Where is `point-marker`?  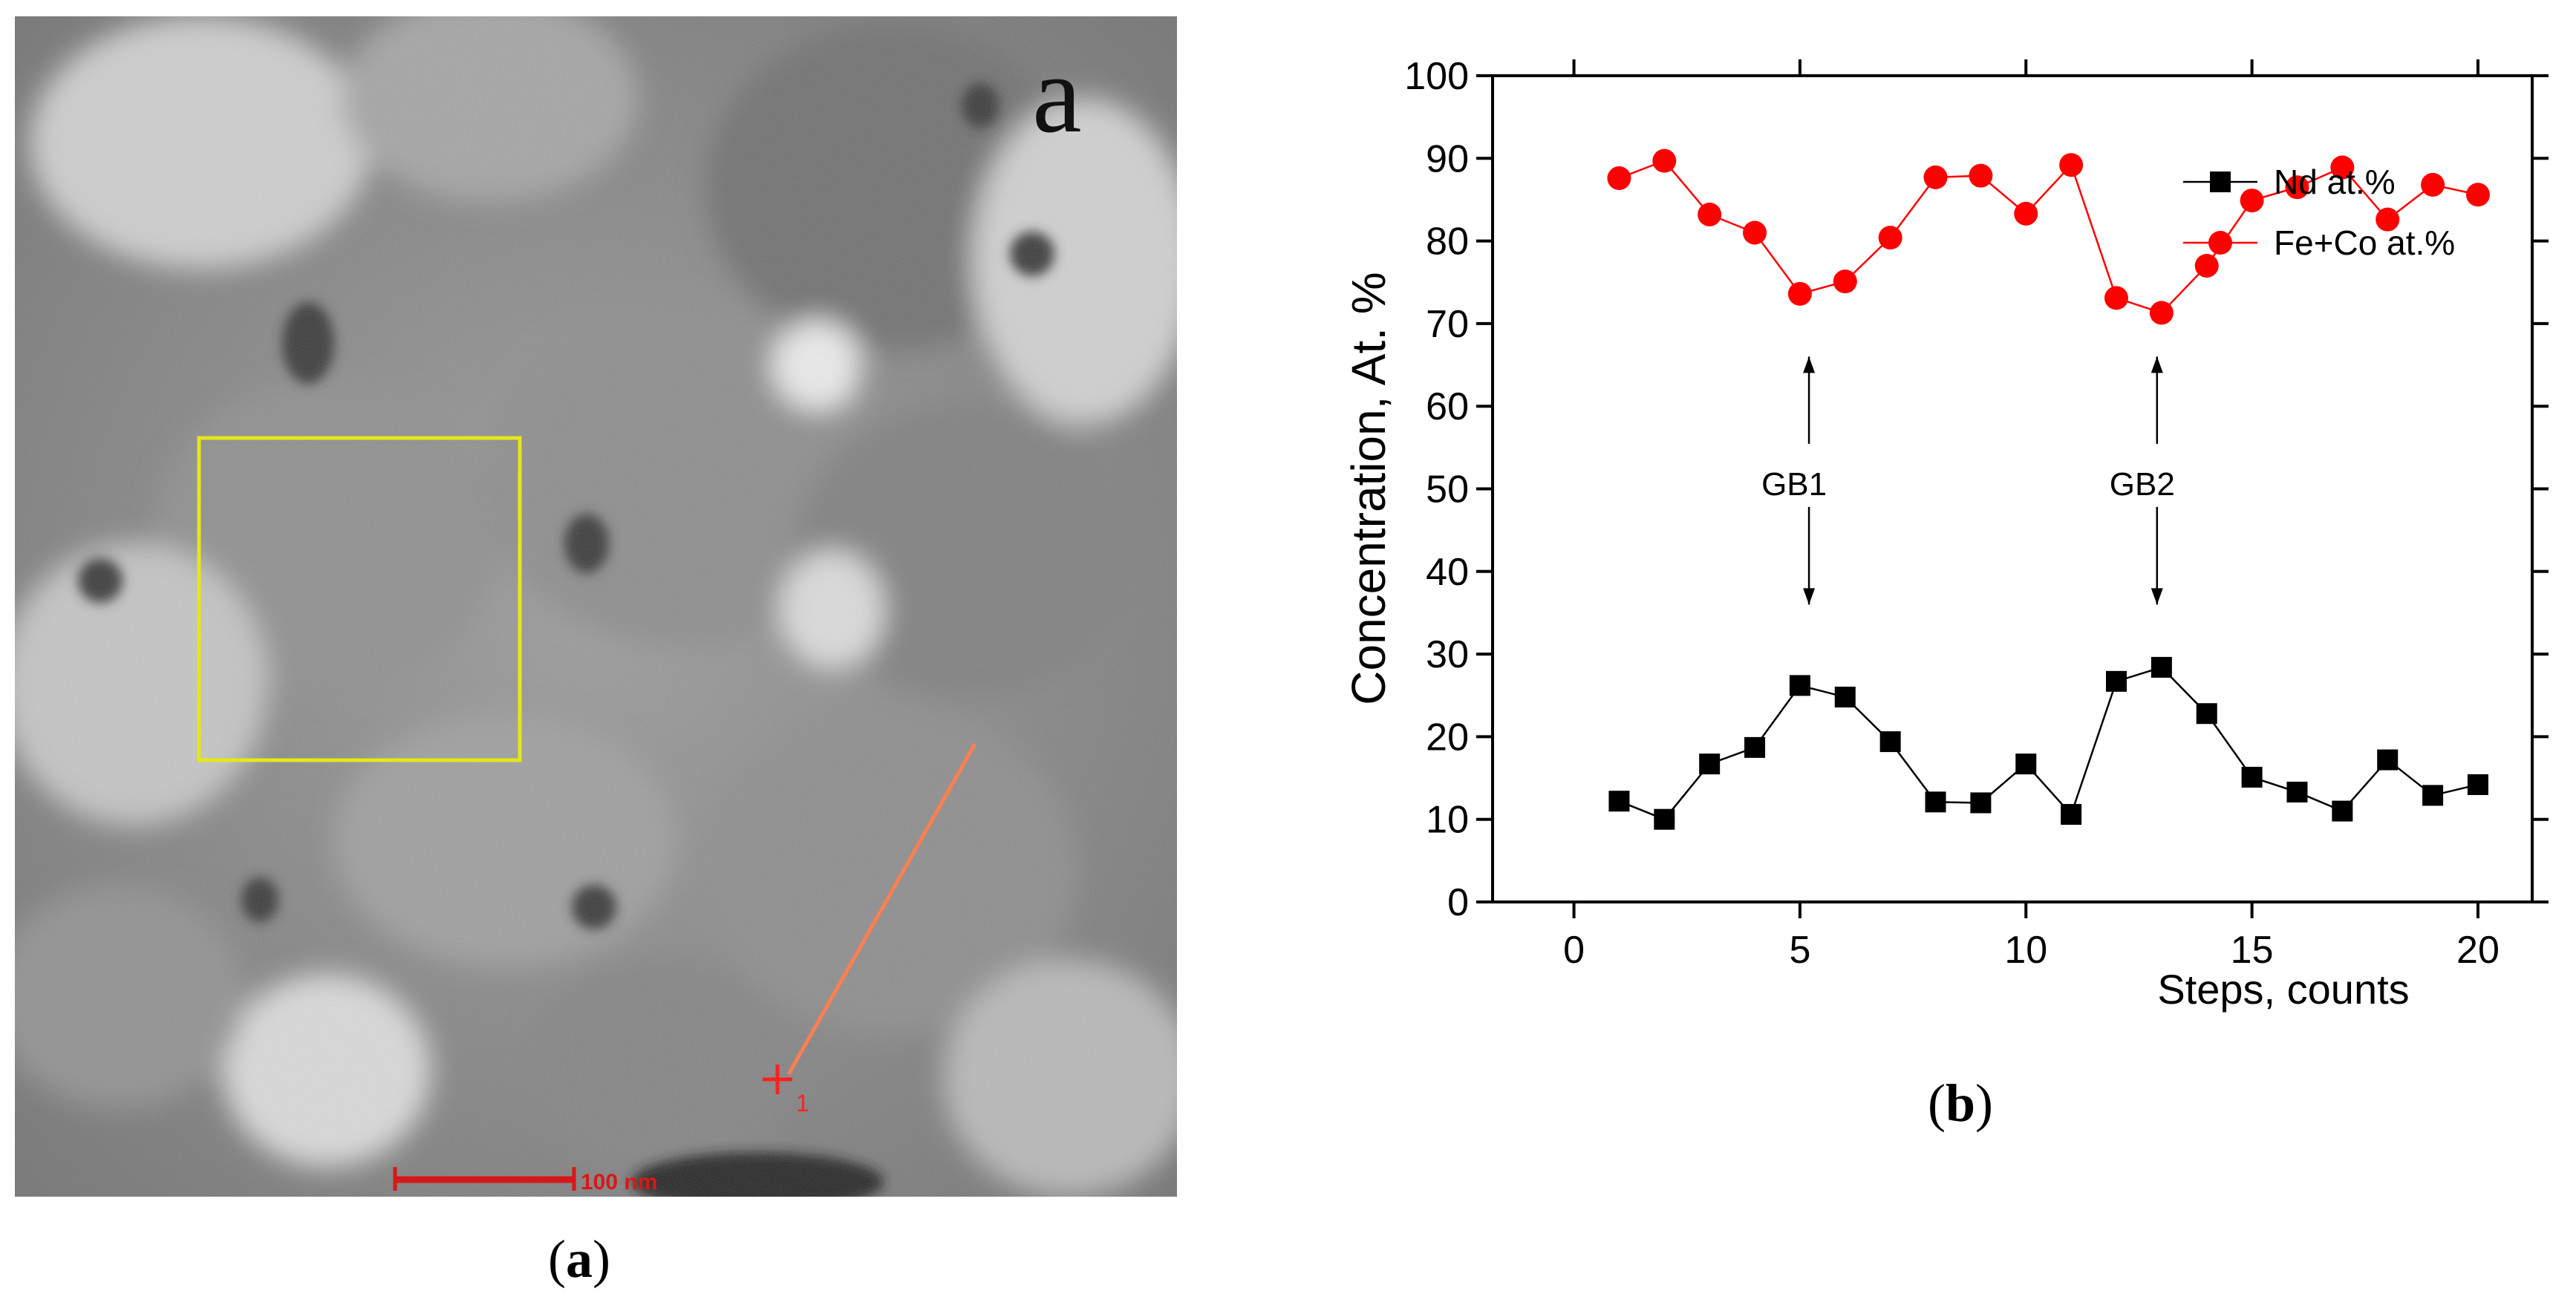
point-marker is located at coordinates (777, 1079).